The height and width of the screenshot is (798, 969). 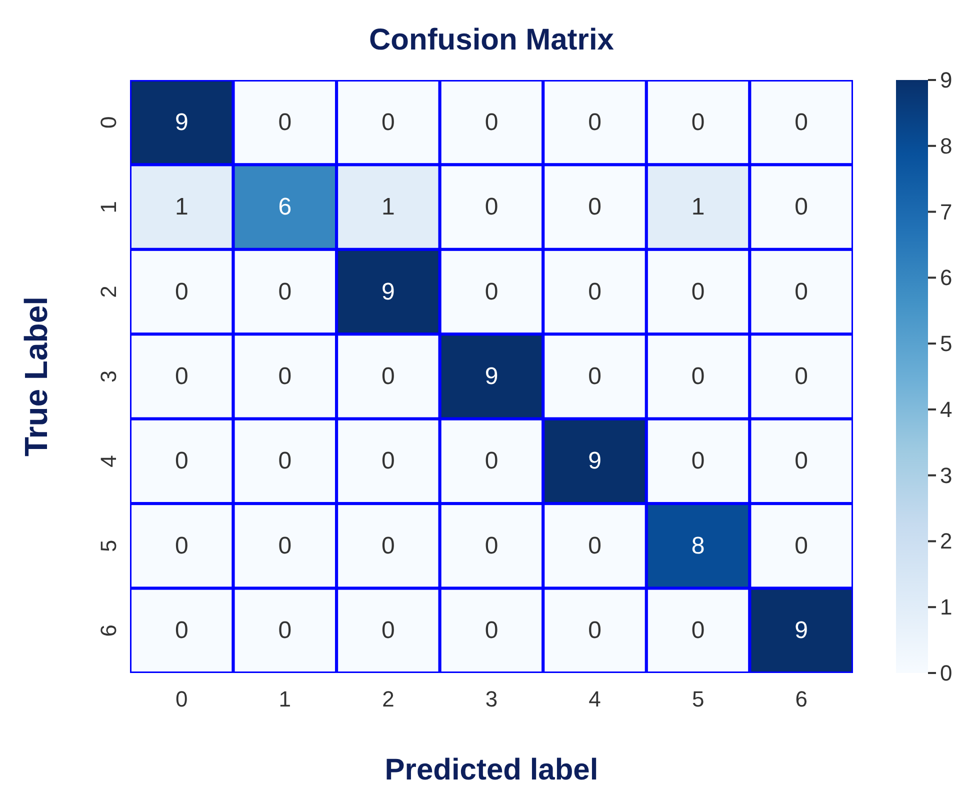 What do you see at coordinates (285, 699) in the screenshot?
I see `x-tick-label: 1` at bounding box center [285, 699].